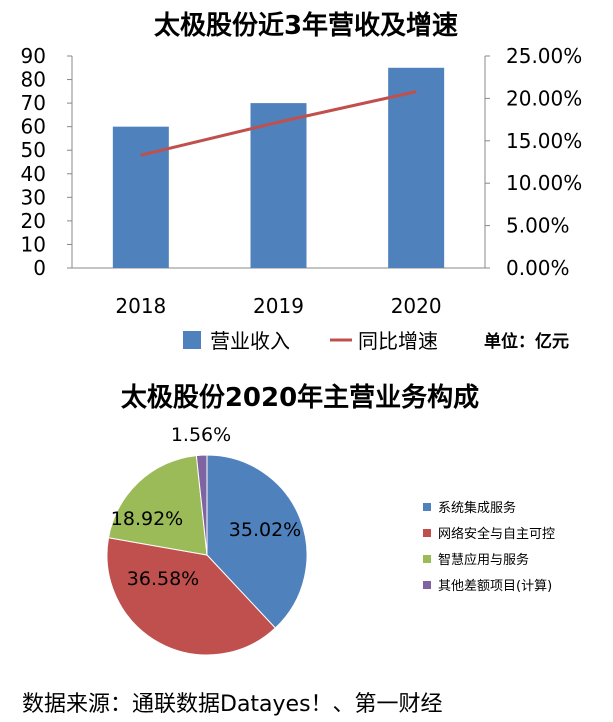  I want to click on left-axis-tick-label: 0, so click(39, 268).